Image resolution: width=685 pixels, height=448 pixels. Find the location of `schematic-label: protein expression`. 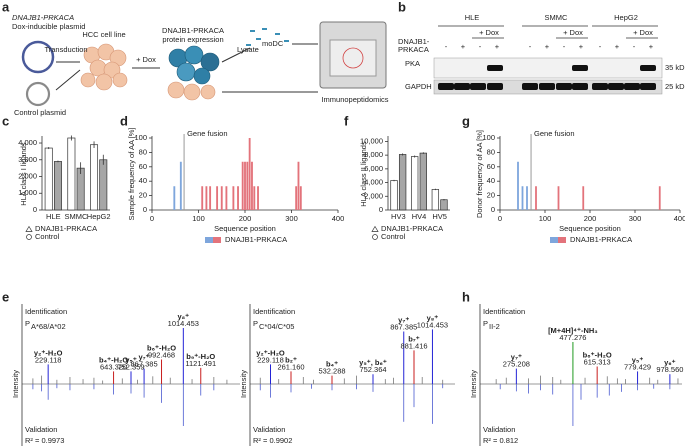

schematic-label: protein expression is located at coordinates (192, 39).